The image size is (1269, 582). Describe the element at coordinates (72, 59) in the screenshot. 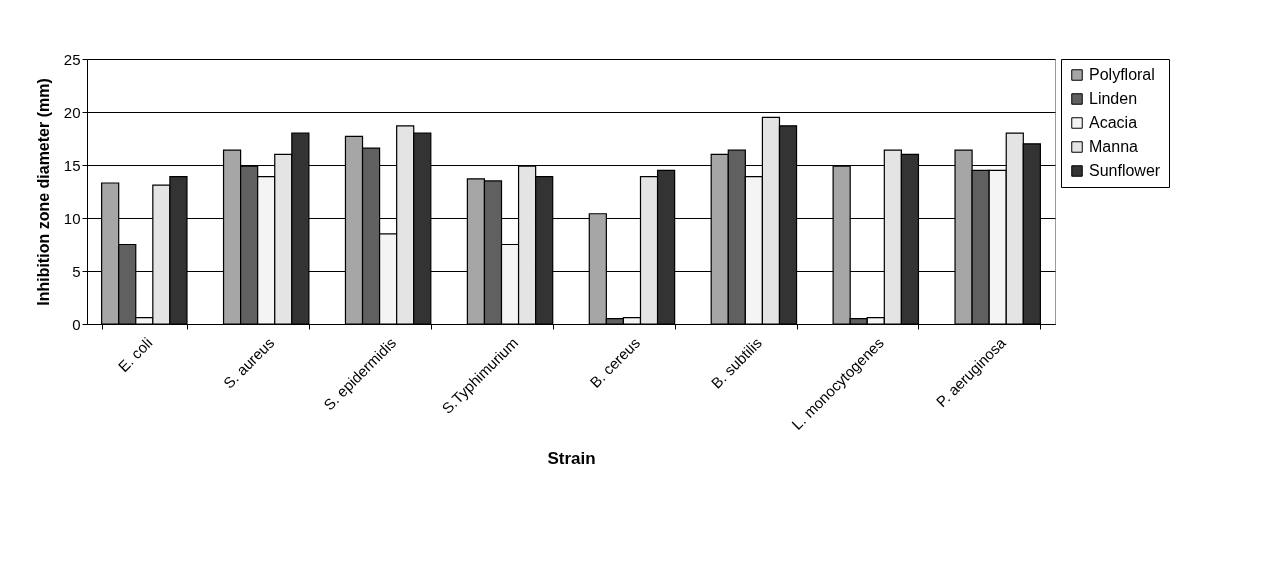

I see `y-tick-label: 25` at that location.